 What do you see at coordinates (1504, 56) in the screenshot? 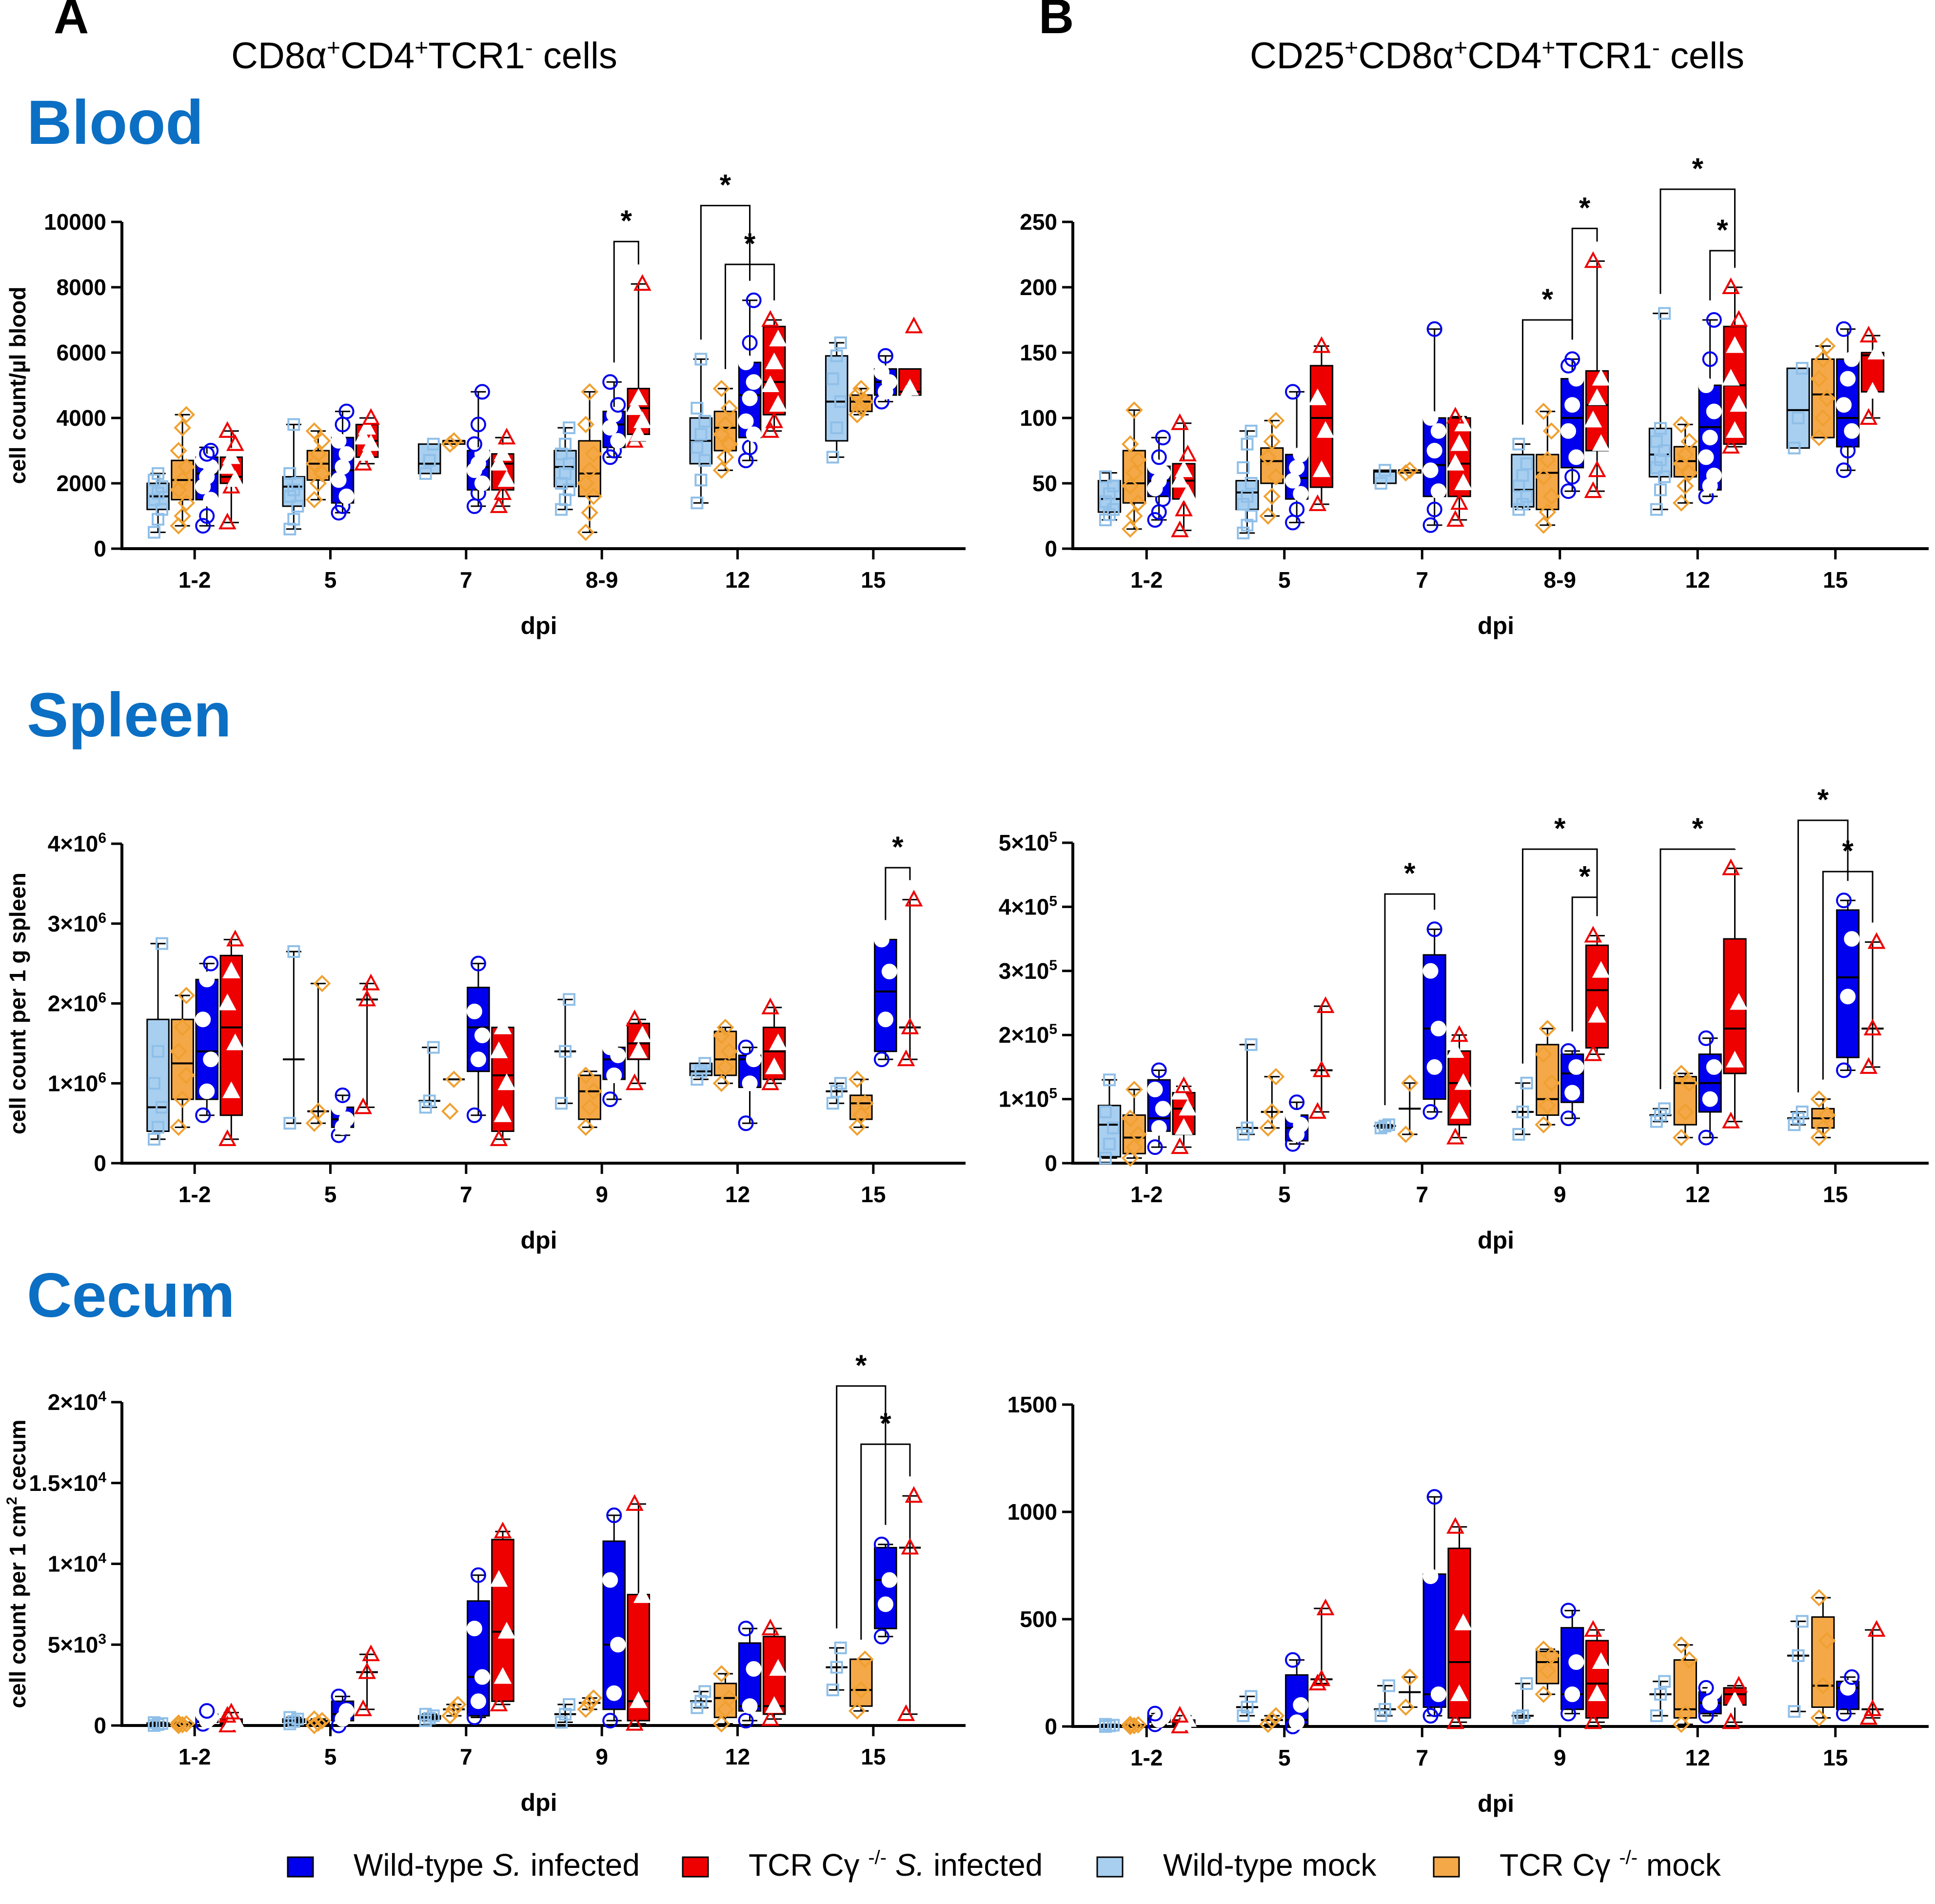
I see `column-title-part: CD4` at bounding box center [1504, 56].